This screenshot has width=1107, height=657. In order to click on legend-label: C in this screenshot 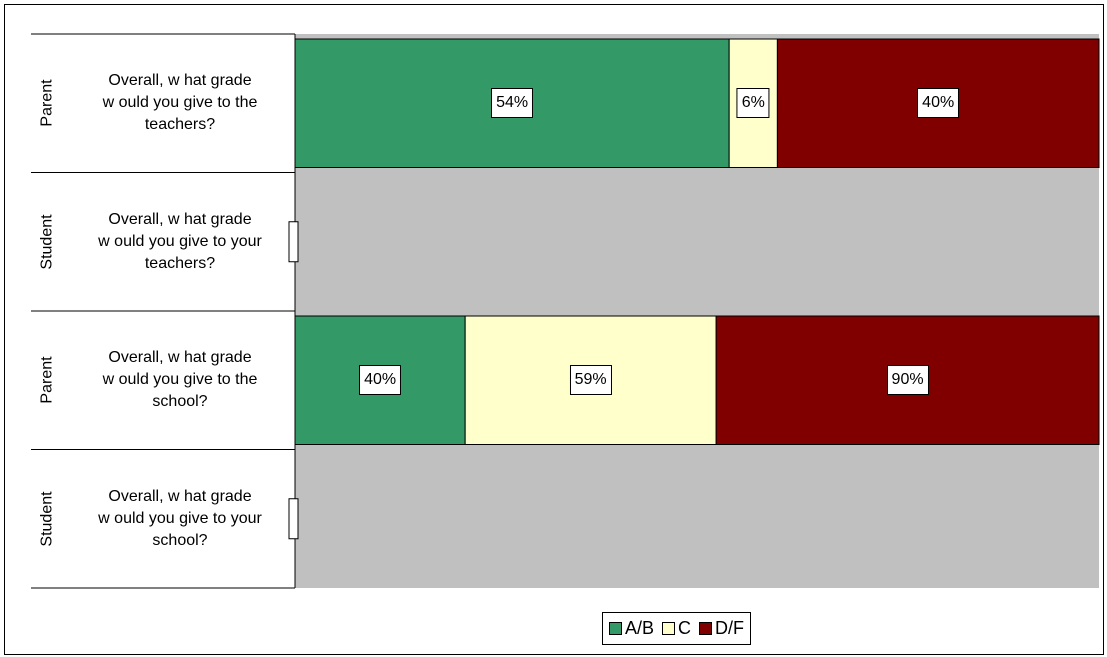, I will do `click(685, 628)`.